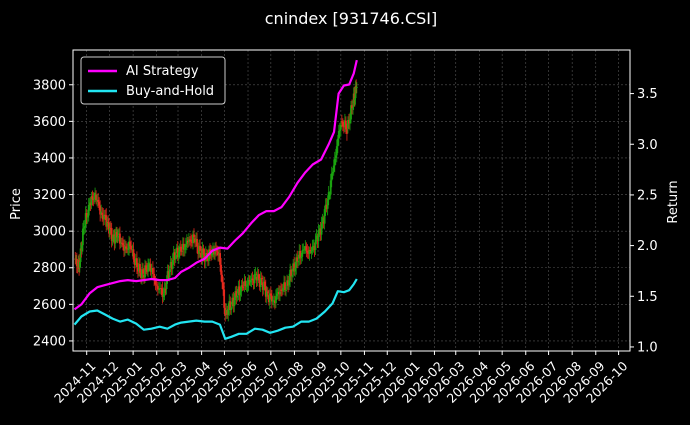 This screenshot has height=425, width=690. Describe the element at coordinates (16, 204) in the screenshot. I see `y-left-axis-label: Price` at that location.